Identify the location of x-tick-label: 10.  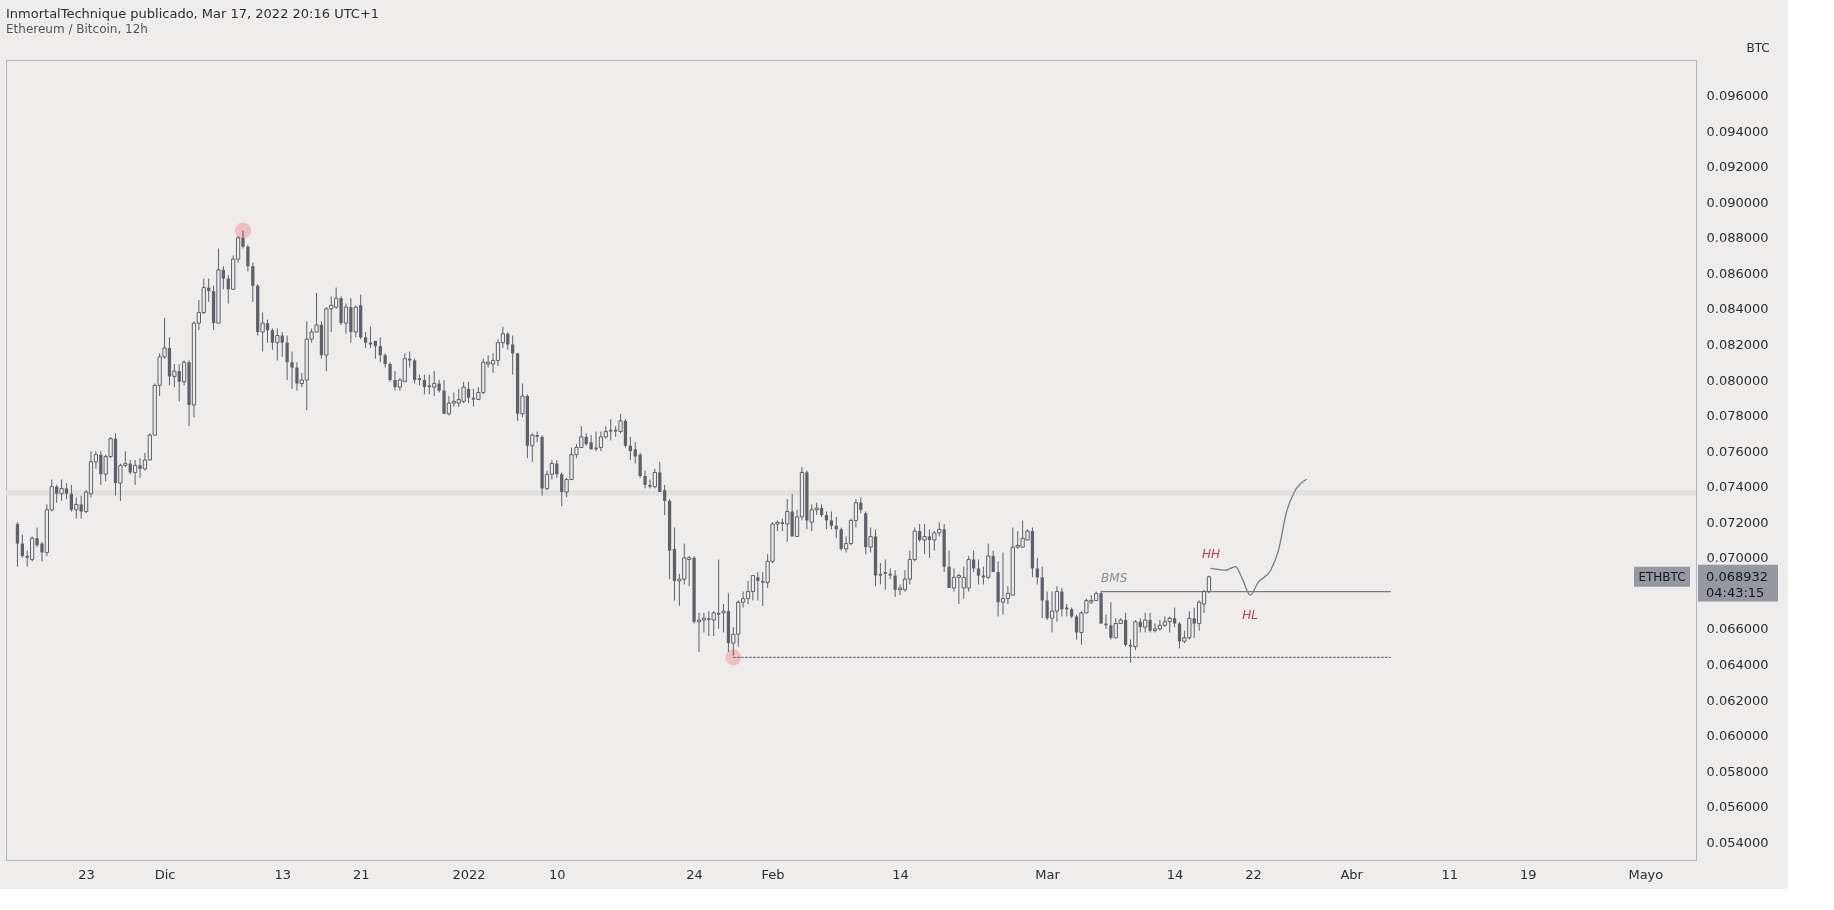
(557, 874).